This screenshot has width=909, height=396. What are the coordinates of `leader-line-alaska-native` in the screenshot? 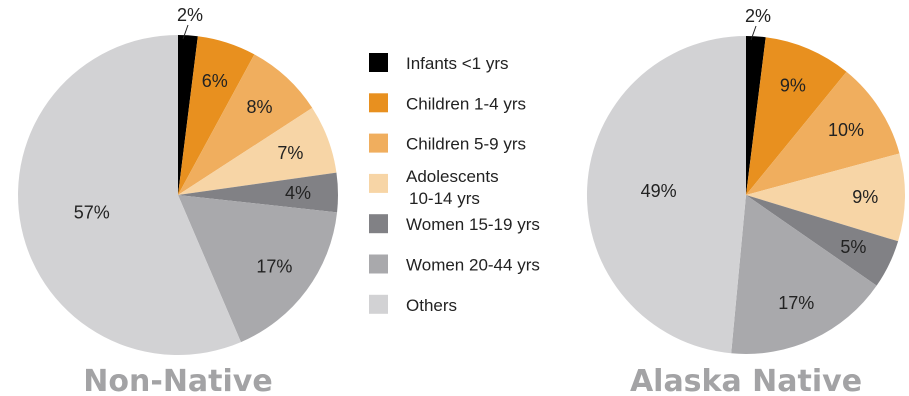 It's located at (753, 33).